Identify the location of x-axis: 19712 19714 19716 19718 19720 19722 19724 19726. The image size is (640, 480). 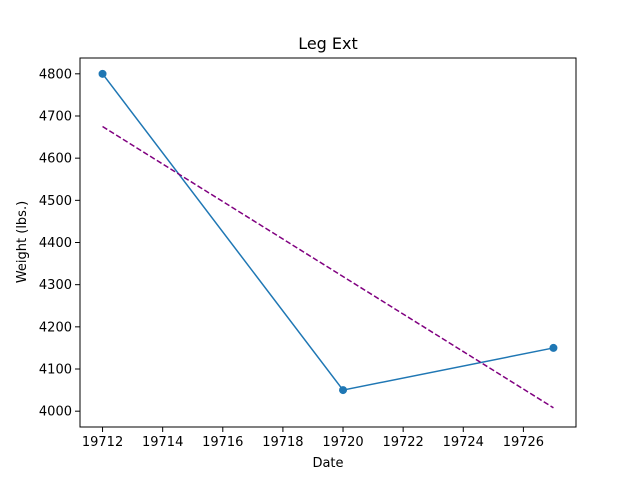
(313, 438).